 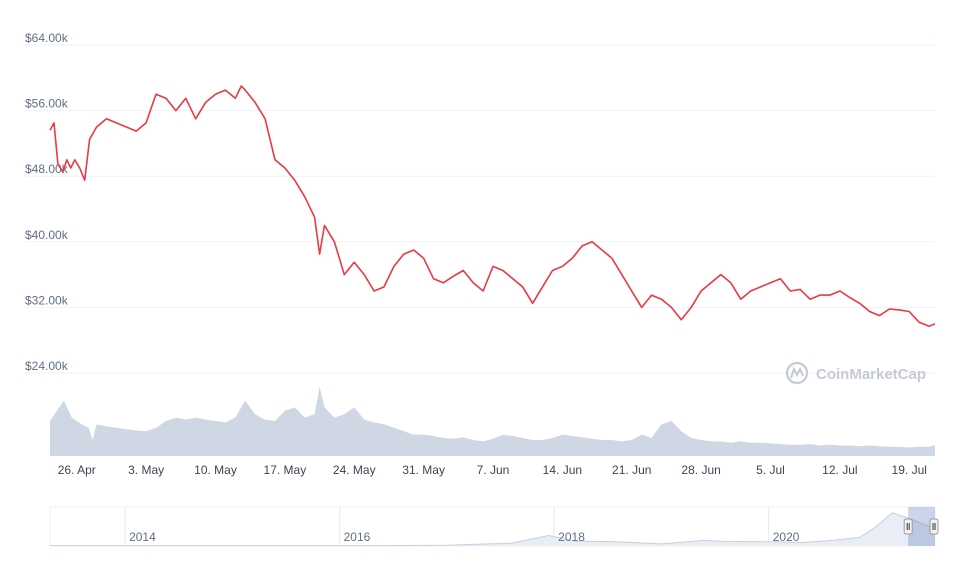 I want to click on x-tick-label: 3. May, so click(x=146, y=470).